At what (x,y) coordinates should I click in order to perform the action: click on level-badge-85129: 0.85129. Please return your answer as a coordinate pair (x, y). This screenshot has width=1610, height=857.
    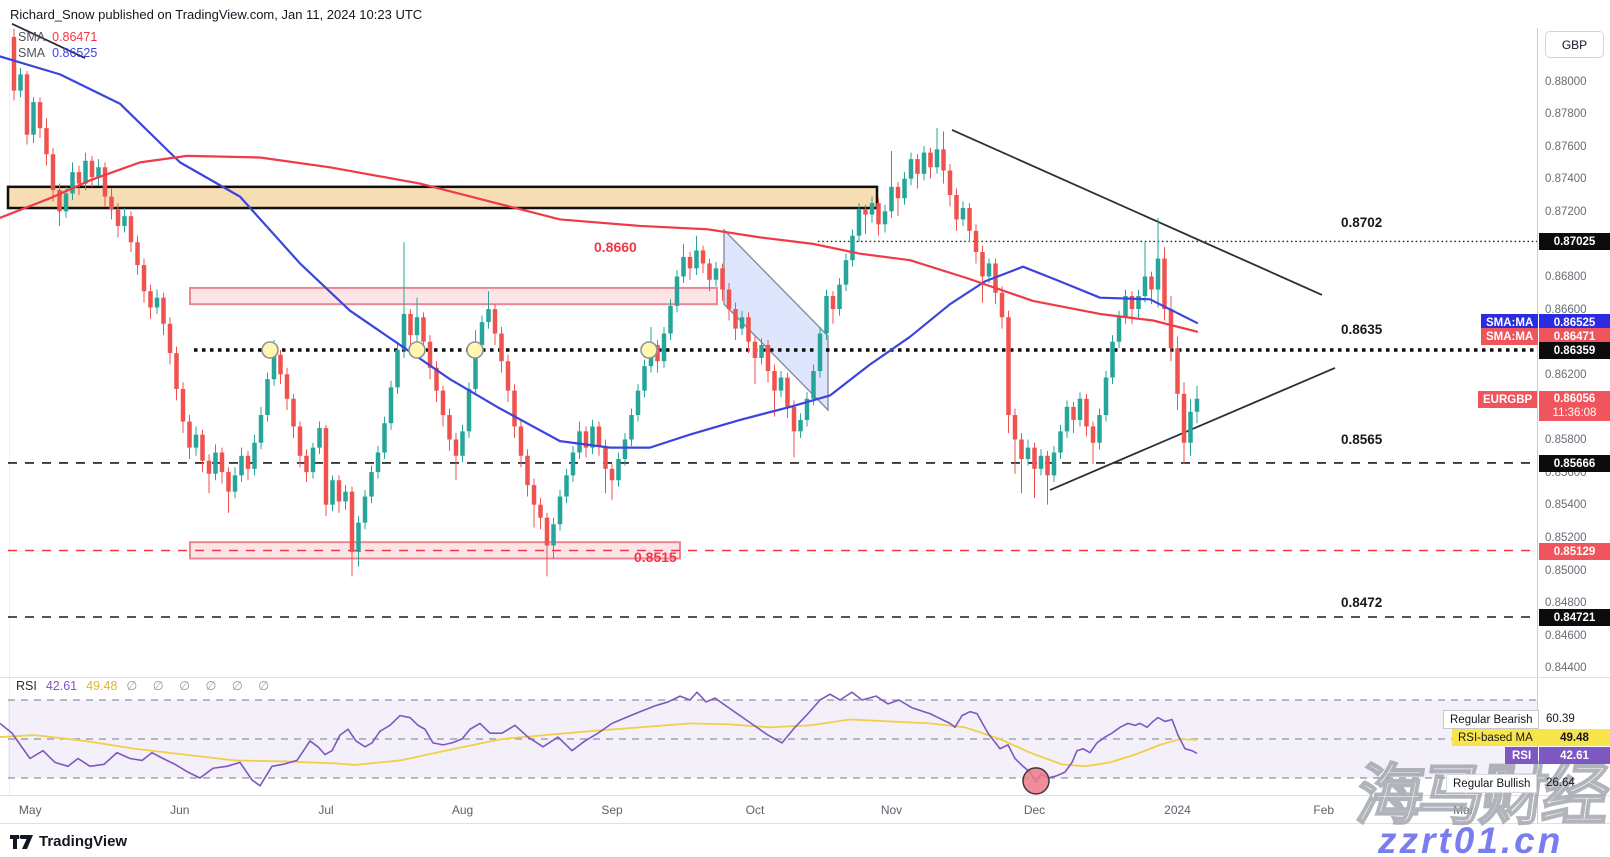
    Looking at the image, I should click on (1574, 551).